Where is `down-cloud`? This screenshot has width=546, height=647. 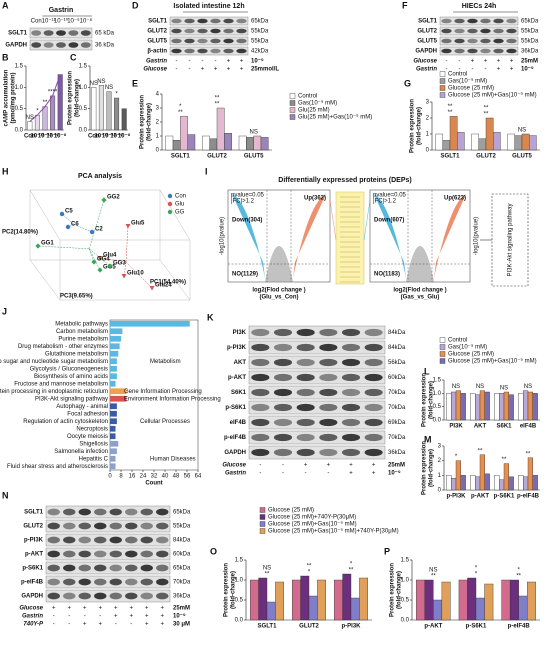
down-cloud is located at coordinates (248, 236).